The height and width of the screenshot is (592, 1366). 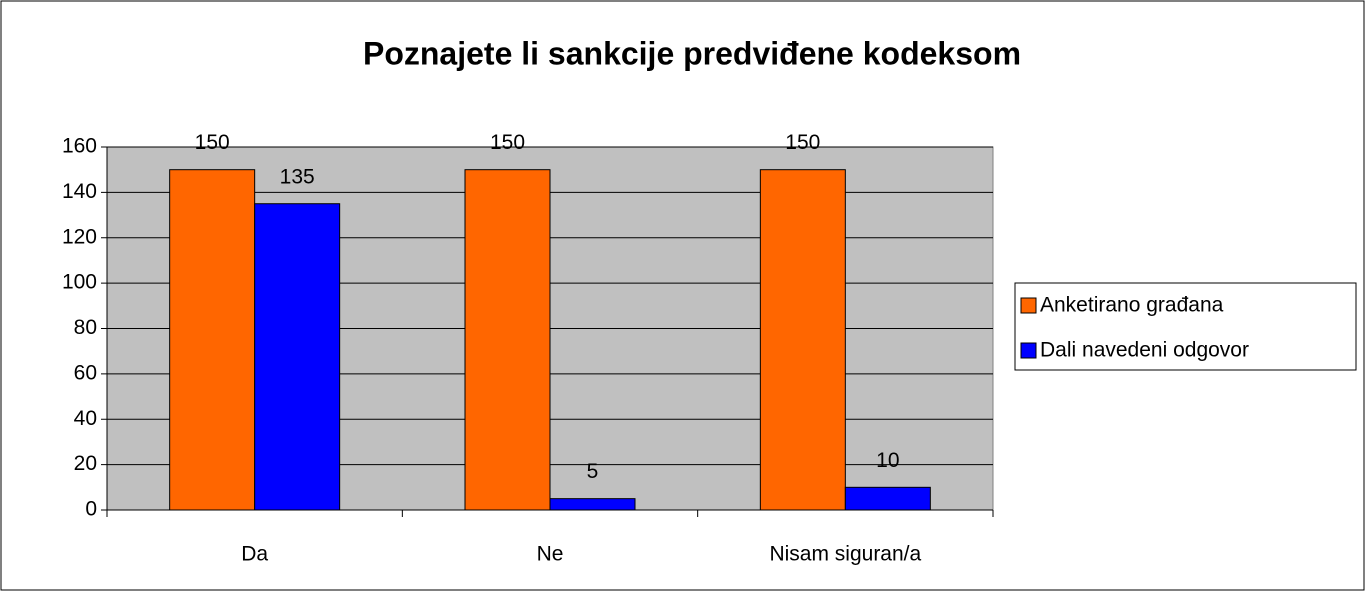 What do you see at coordinates (550, 554) in the screenshot?
I see `x-tick-label: Ne` at bounding box center [550, 554].